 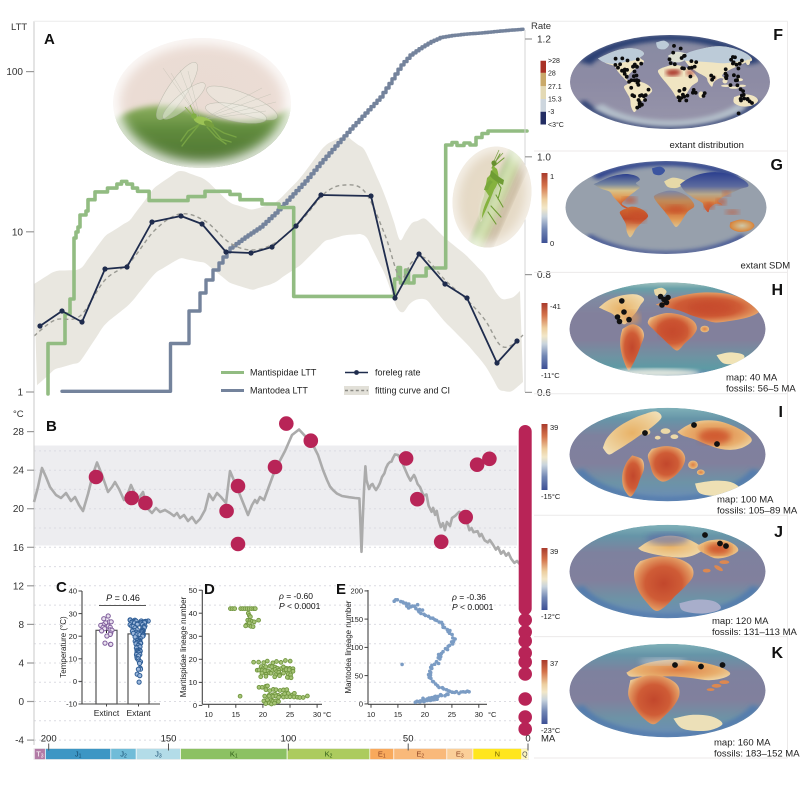 I want to click on svg-text: A, so click(x=49, y=39).